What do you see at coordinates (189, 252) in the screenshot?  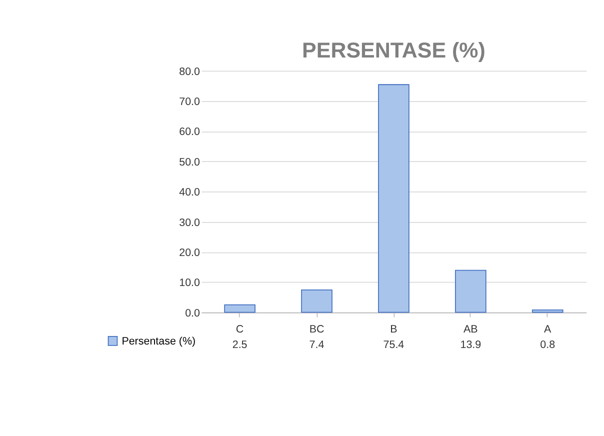 I see `y-tick-label: 20.0` at bounding box center [189, 252].